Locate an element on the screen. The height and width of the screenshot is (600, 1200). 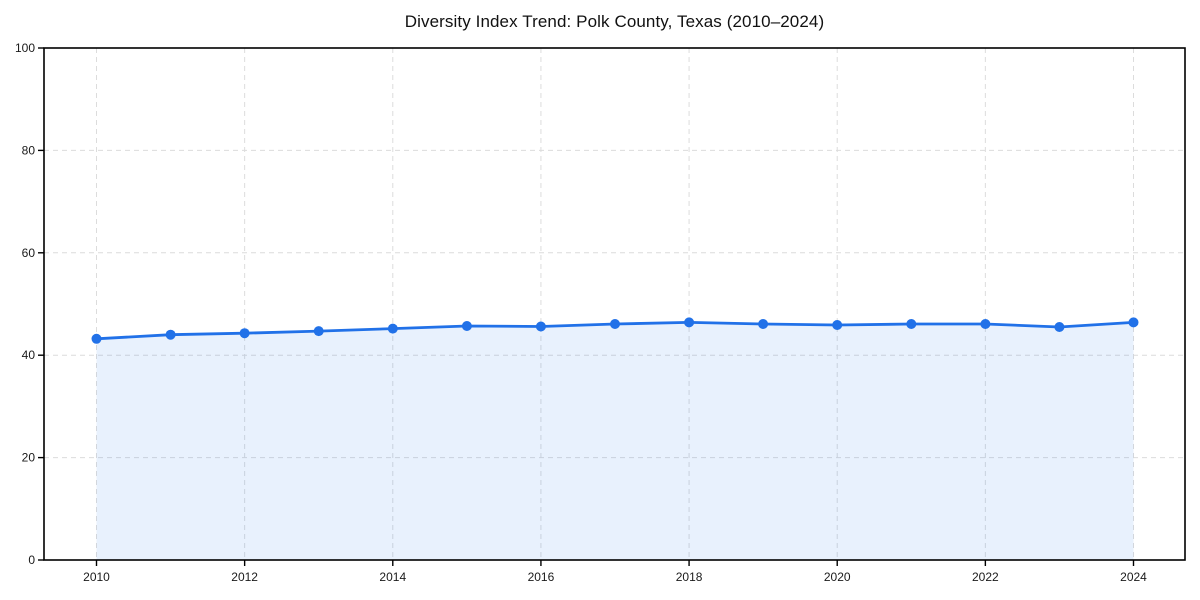
x-axis-label: 2012 is located at coordinates (244, 577).